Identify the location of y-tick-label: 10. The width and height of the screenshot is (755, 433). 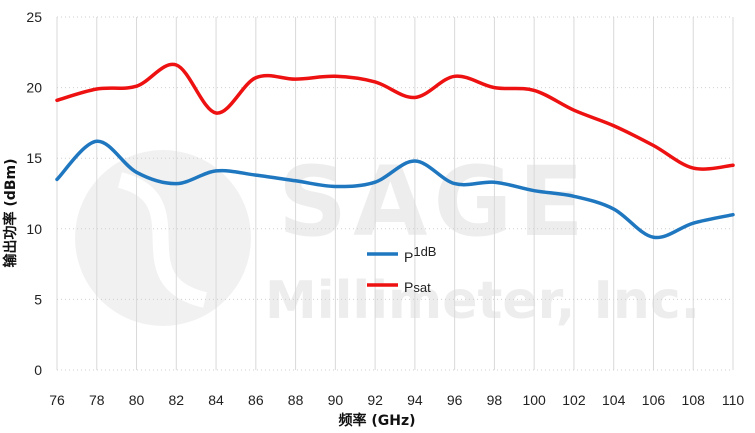
(34, 229).